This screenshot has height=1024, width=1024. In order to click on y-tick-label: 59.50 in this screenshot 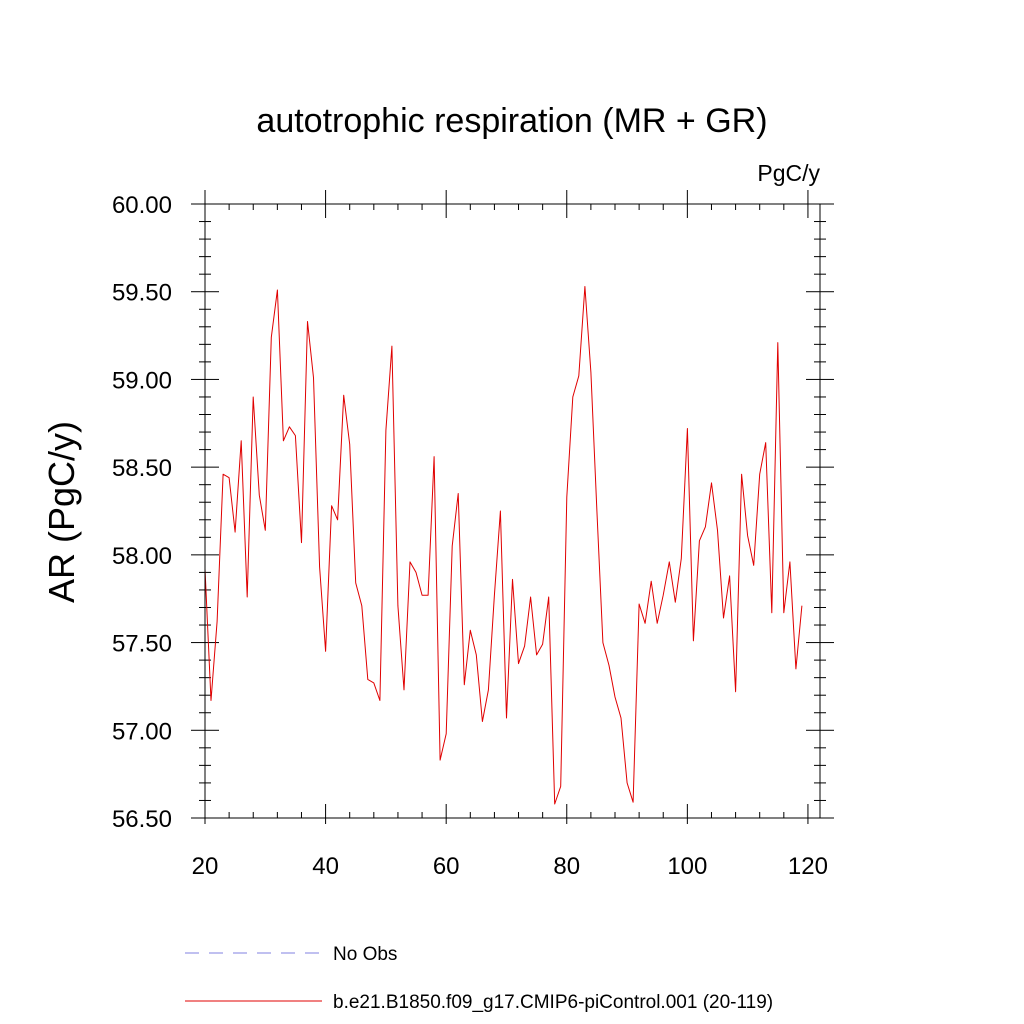, I will do `click(142, 293)`.